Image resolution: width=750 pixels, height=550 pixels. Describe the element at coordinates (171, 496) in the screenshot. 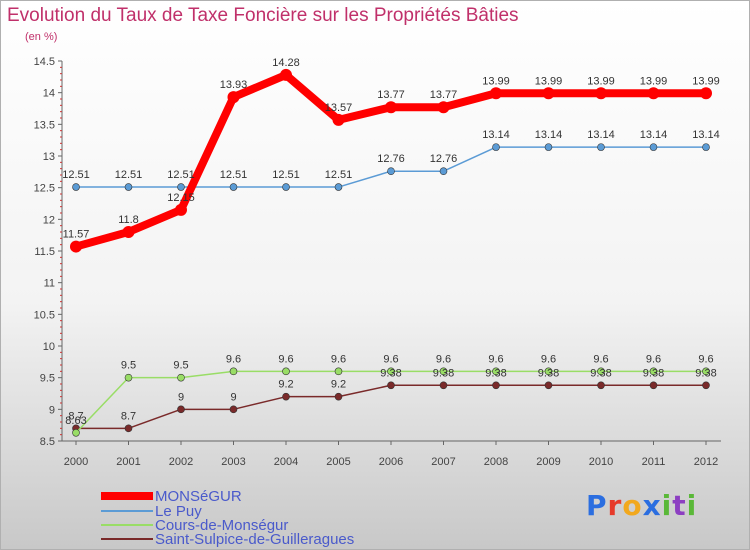

I see `legend-item-monsegur: MONSéGUR` at that location.